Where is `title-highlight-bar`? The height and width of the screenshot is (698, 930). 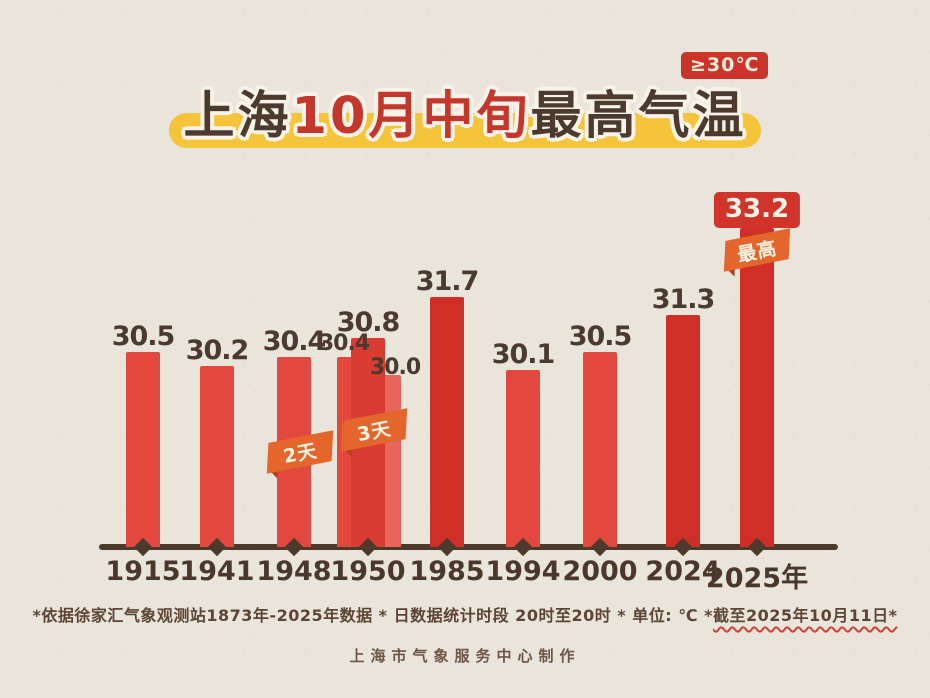
title-highlight-bar is located at coordinates (465, 130).